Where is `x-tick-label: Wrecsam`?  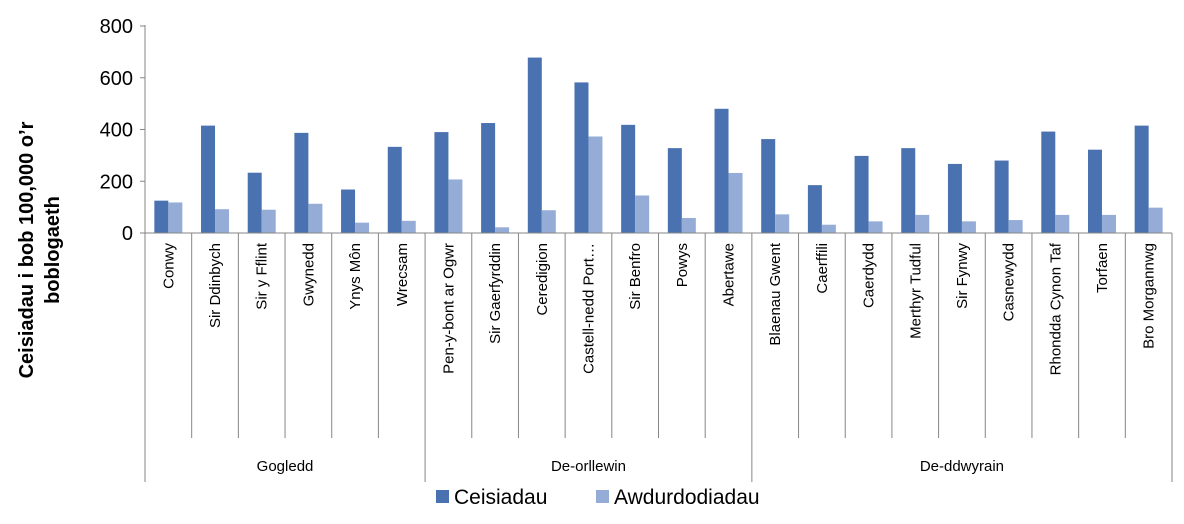
x-tick-label: Wrecsam is located at coordinates (402, 274).